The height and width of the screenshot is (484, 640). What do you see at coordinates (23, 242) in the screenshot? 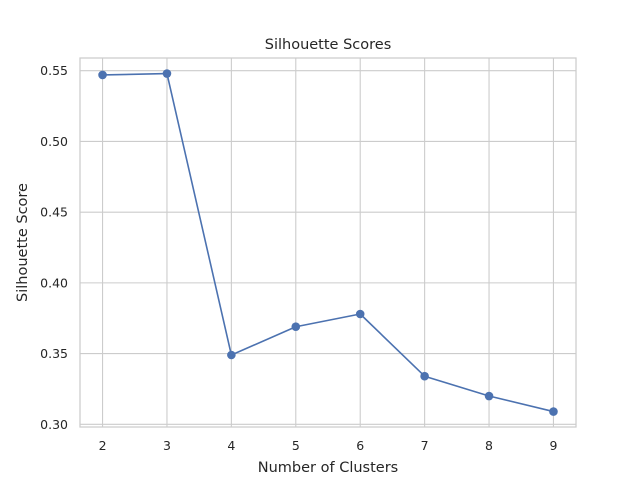
I see `y-axis-label: Silhouette Score` at bounding box center [23, 242].